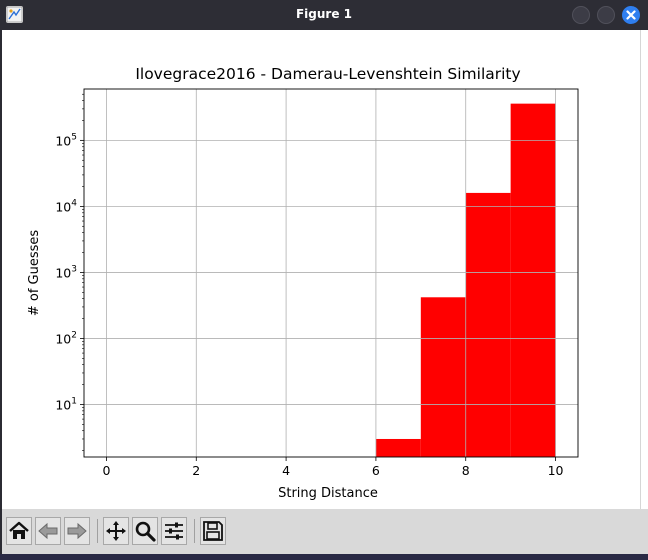 This screenshot has width=648, height=560. What do you see at coordinates (34, 273) in the screenshot?
I see `y-axis-label: # of Guesses` at bounding box center [34, 273].